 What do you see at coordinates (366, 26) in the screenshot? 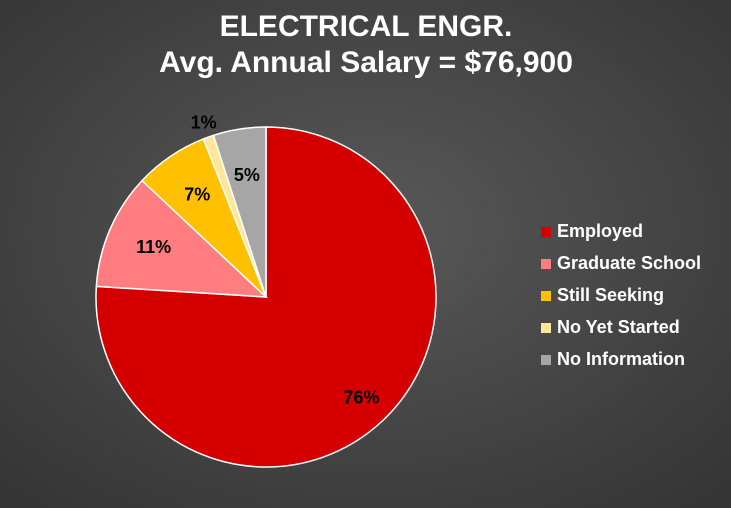
I see `chart-title: ELECTRICAL ENGR.` at bounding box center [366, 26].